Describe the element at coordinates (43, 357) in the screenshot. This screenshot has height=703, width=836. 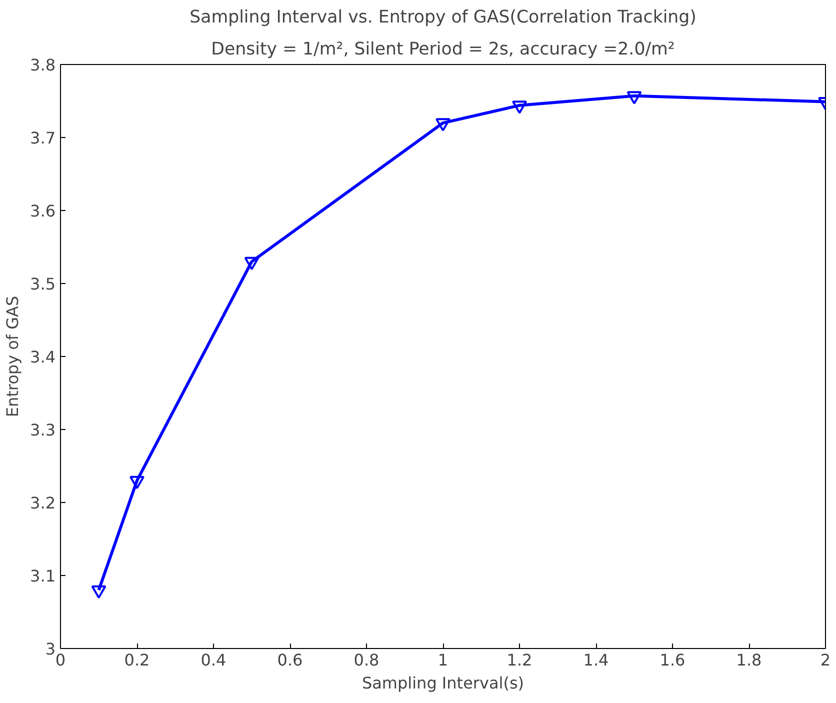
I see `y-tick-label: 3.4` at that location.